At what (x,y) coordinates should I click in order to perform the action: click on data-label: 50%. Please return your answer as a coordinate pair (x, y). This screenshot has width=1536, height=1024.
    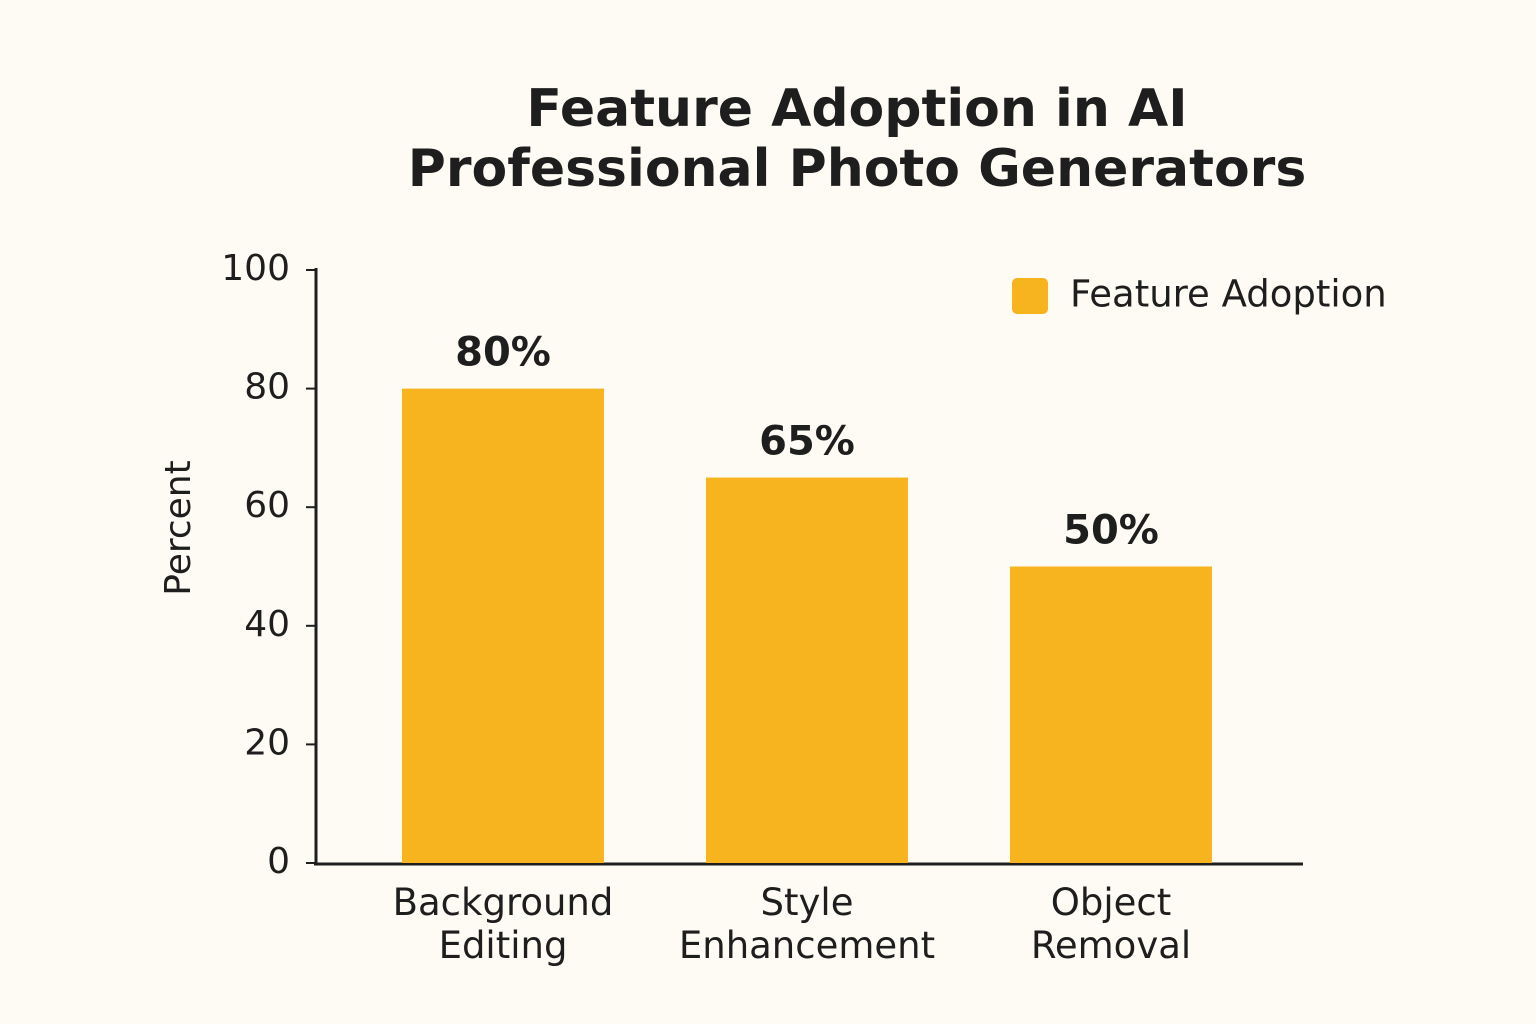
    Looking at the image, I should click on (1111, 531).